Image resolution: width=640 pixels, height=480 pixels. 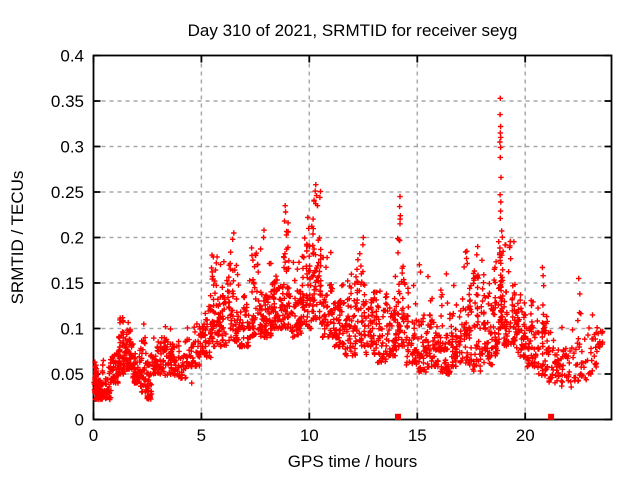 I want to click on x-tick-label: 15, so click(x=417, y=435).